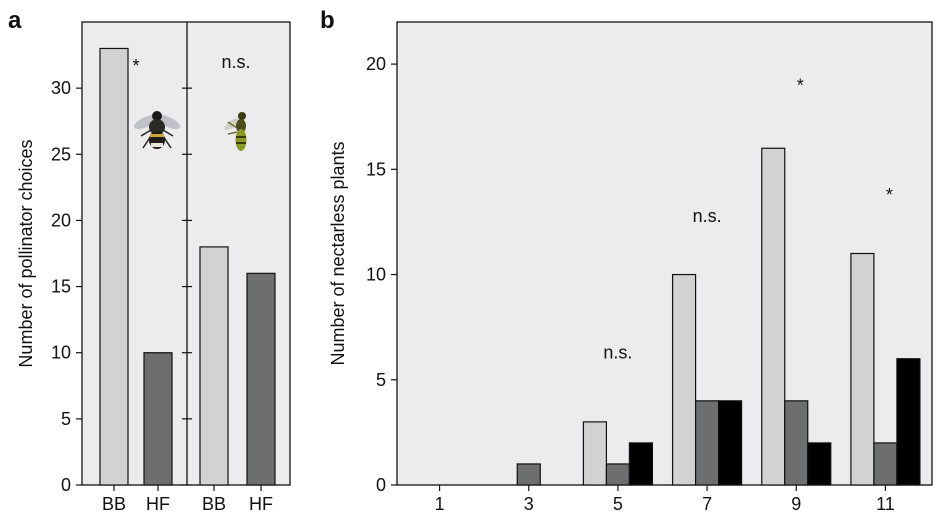 This screenshot has width=950, height=530. Describe the element at coordinates (135, 66) in the screenshot. I see `panel-a-annotation-bumblebee: *` at that location.